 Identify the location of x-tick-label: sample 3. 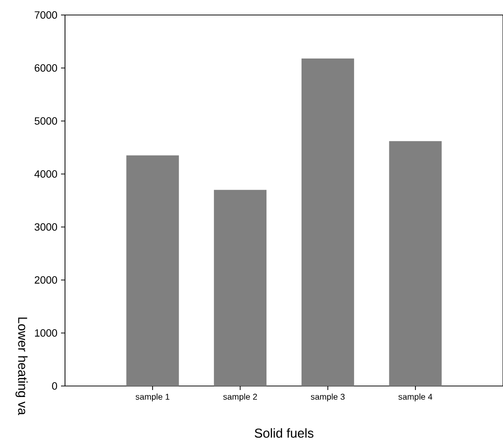
(327, 398).